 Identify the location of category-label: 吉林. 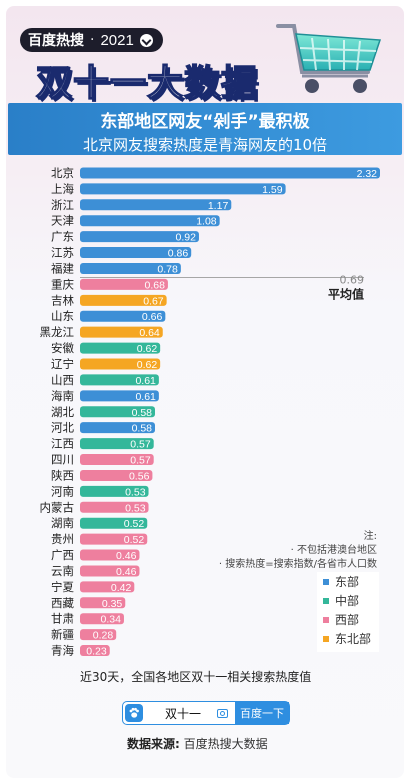
(62, 300).